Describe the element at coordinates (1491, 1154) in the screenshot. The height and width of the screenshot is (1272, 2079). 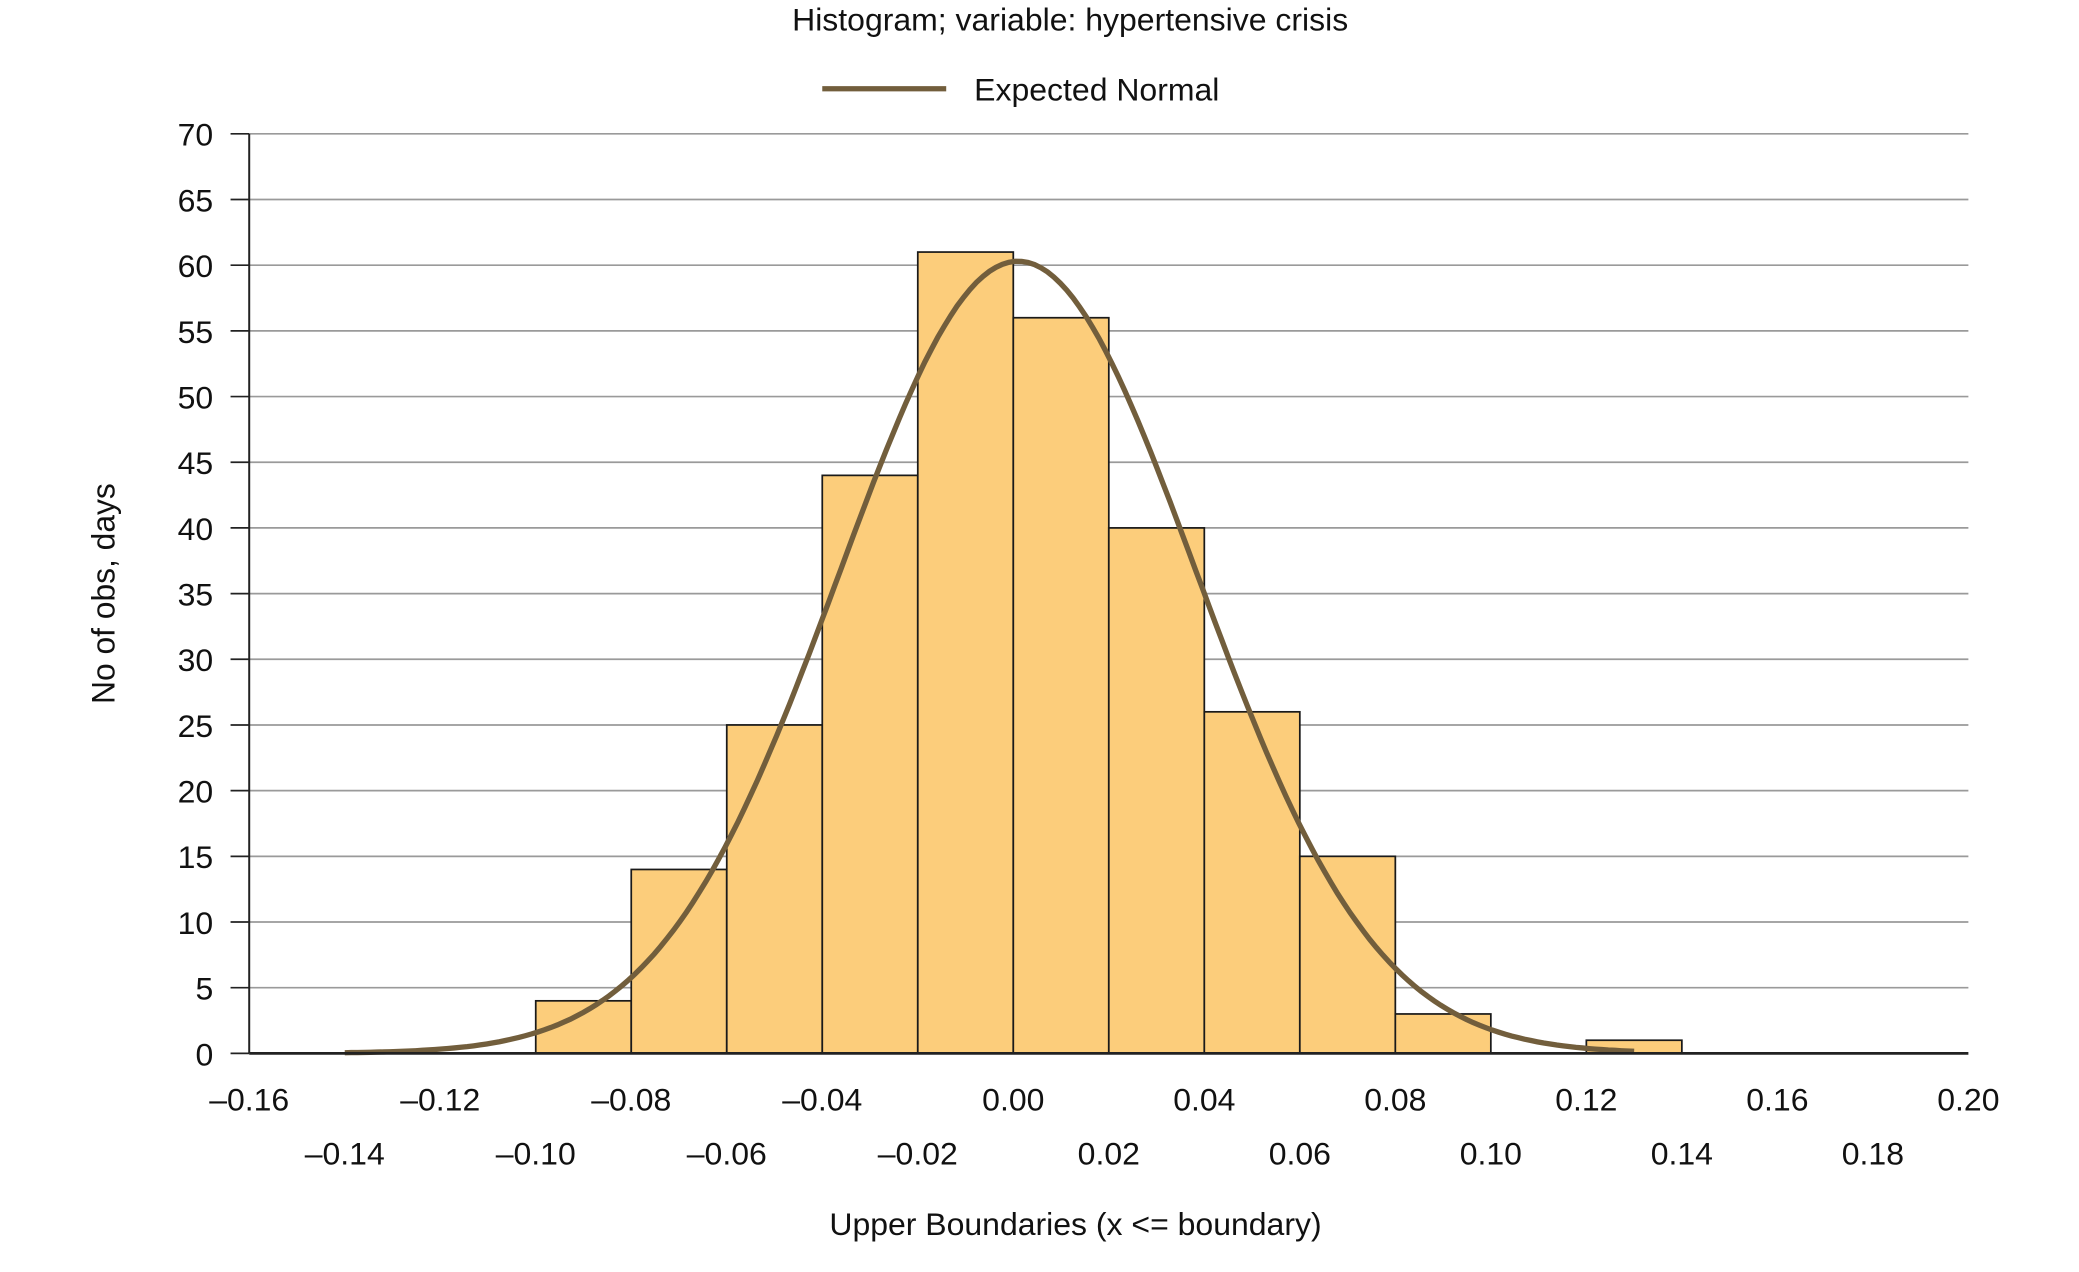
I see `x-tick-label: 0.10` at that location.